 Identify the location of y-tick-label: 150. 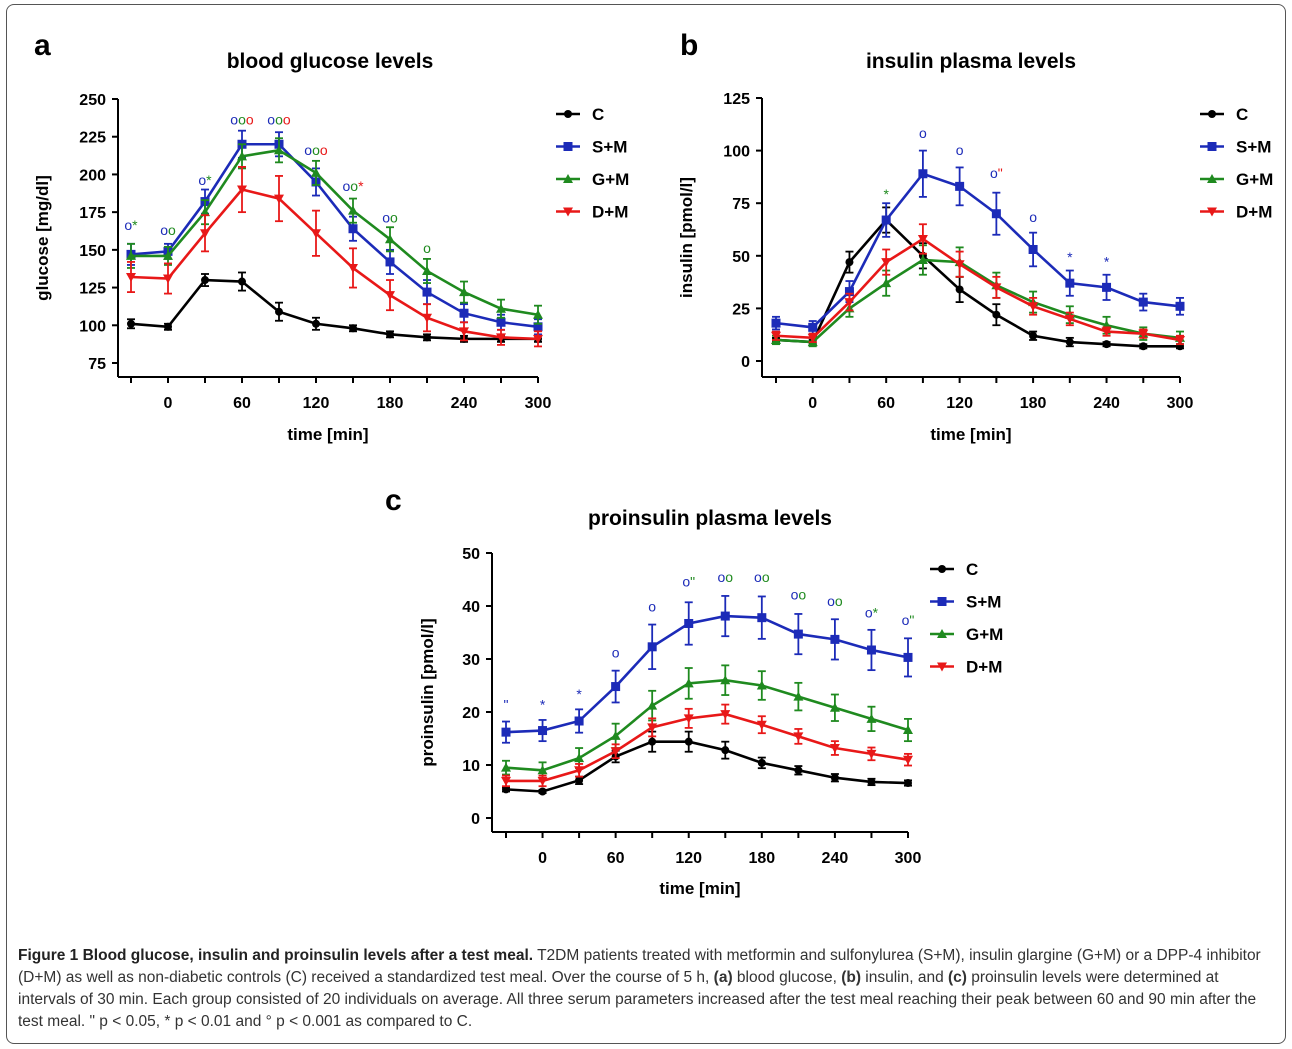
(92, 251).